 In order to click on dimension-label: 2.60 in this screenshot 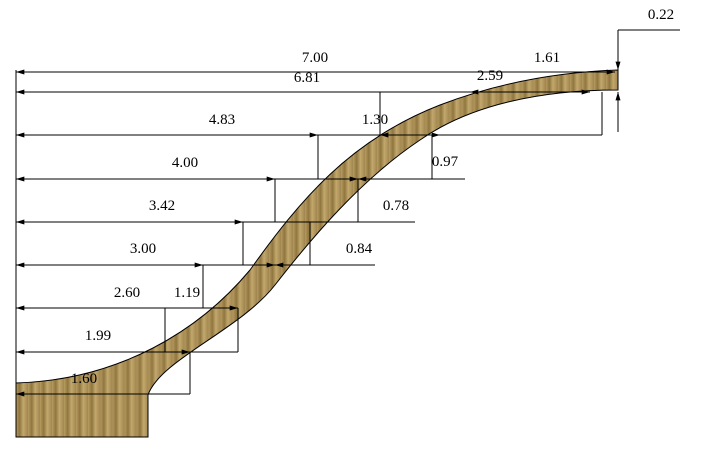, I will do `click(127, 293)`.